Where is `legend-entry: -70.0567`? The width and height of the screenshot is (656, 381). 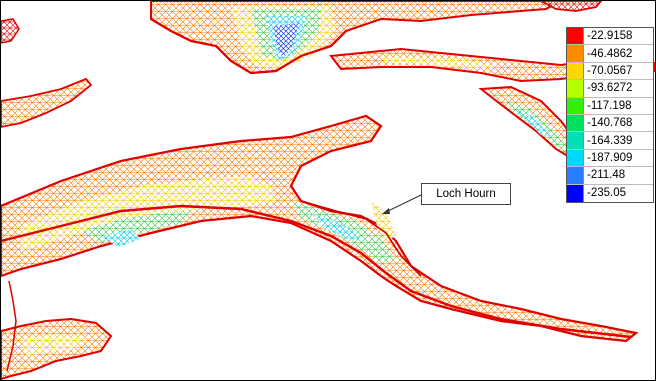
legend-entry: -70.0567 is located at coordinates (610, 71).